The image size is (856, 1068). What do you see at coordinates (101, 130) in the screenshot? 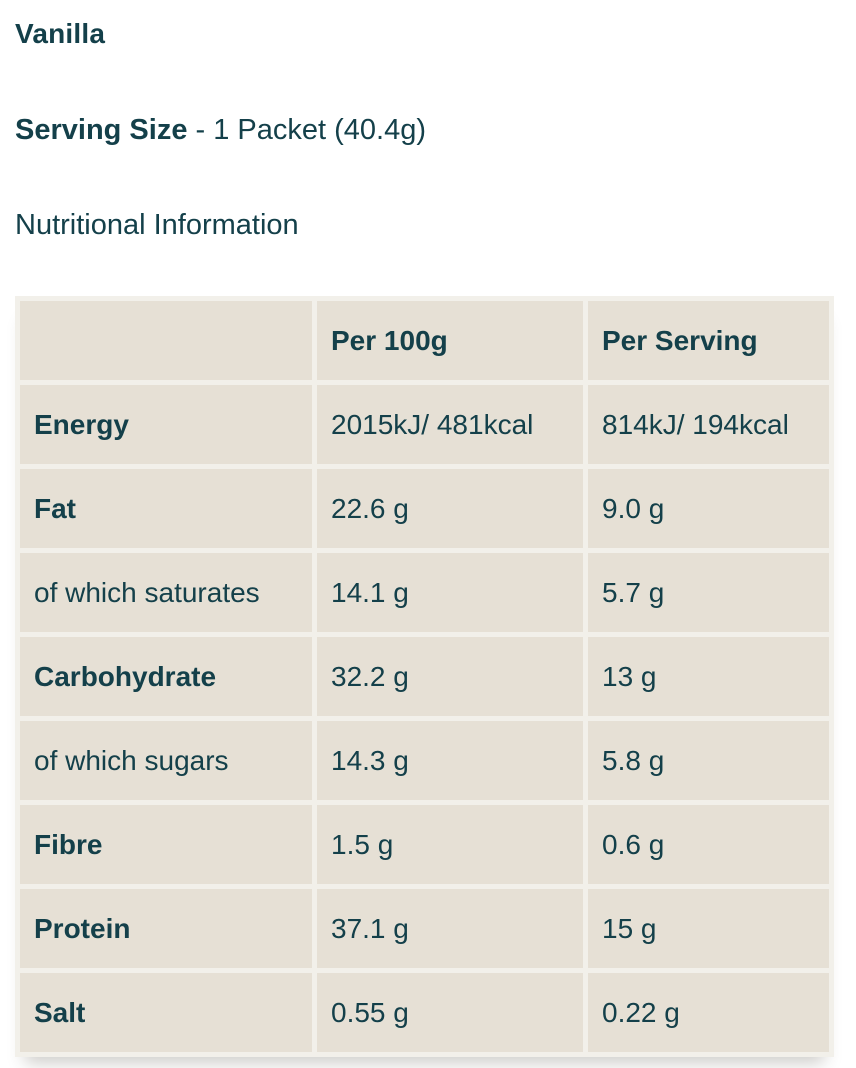
I see `serving-size-label: Serving Size` at bounding box center [101, 130].